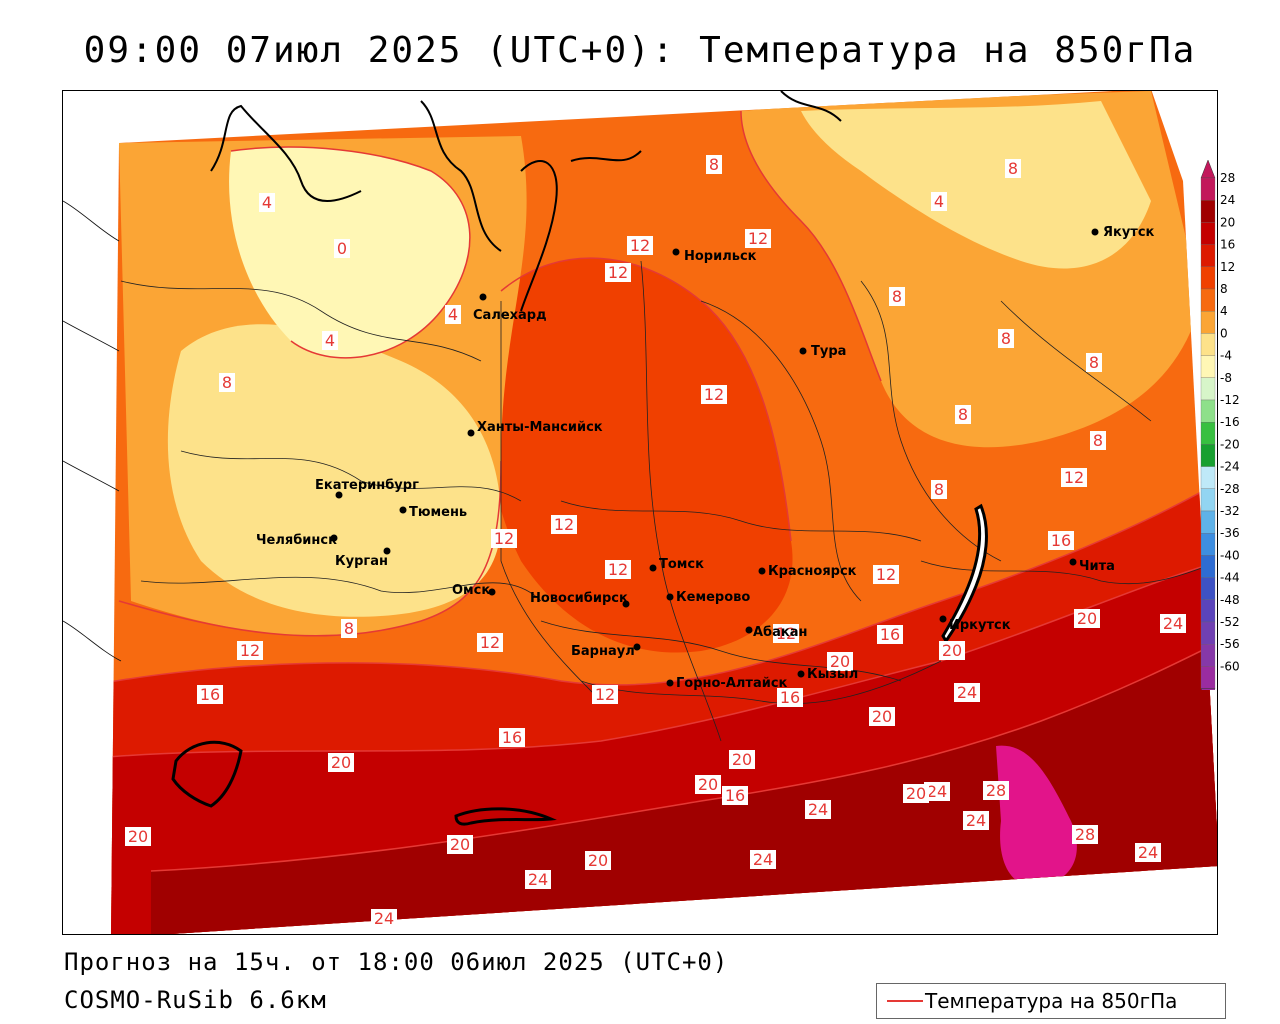 Image resolution: width=1280 pixels, height=1024 pixels. What do you see at coordinates (363, 558) in the screenshot?
I see `city-marker: Курган` at bounding box center [363, 558].